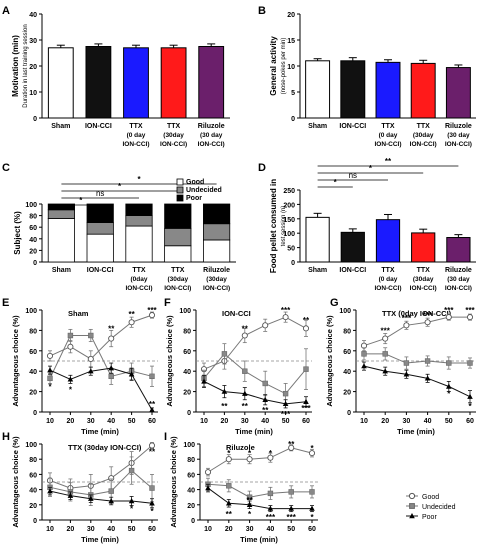 This screenshot has width=492, height=550. What do you see at coordinates (284, 226) in the screenshot?
I see `y-axis-label-sub: test session (n)` at bounding box center [284, 226].